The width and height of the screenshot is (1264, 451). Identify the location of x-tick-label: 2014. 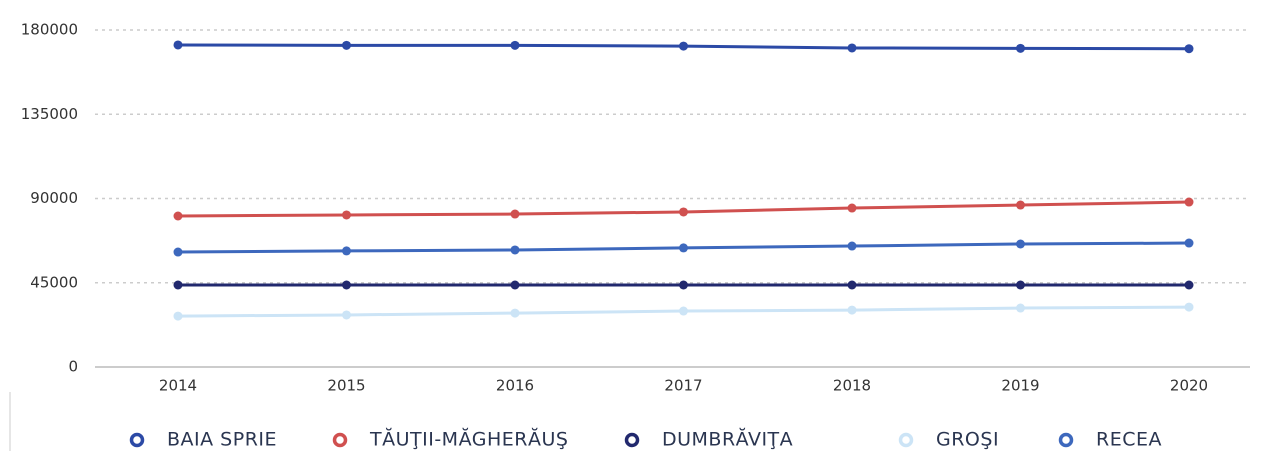
(178, 386).